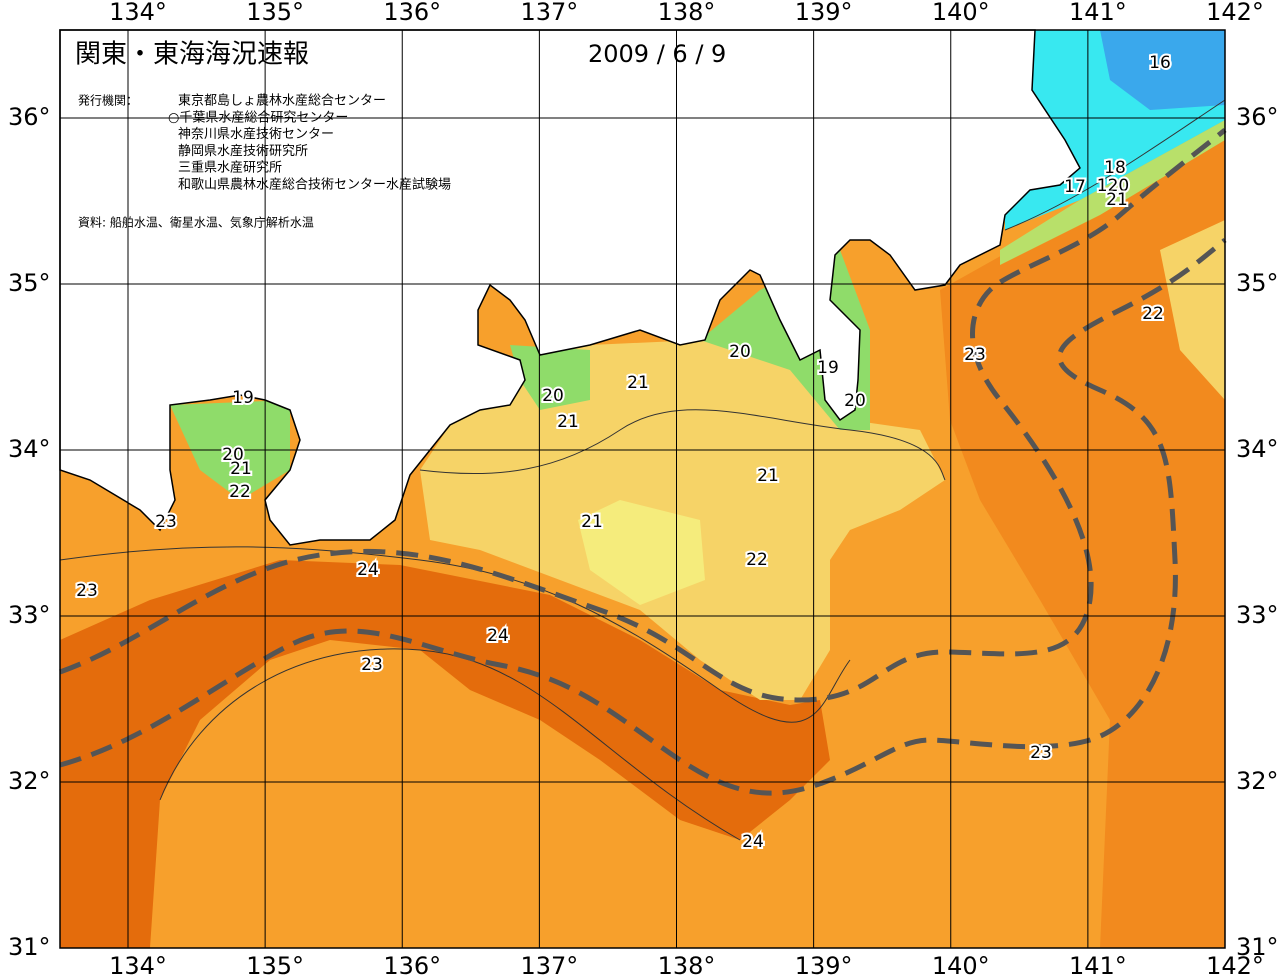 Image resolution: width=1280 pixels, height=980 pixels. What do you see at coordinates (138, 966) in the screenshot?
I see `lon-label-bottom: 134°` at bounding box center [138, 966].